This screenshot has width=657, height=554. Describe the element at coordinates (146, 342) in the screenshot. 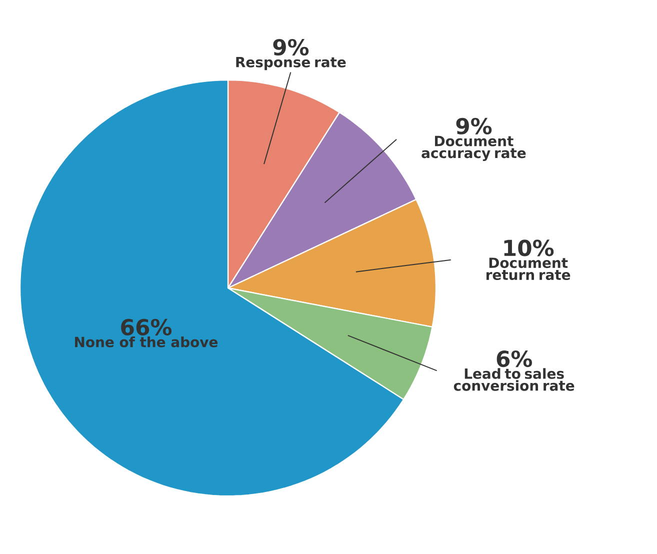

I see `slice-label: None of the above` at that location.